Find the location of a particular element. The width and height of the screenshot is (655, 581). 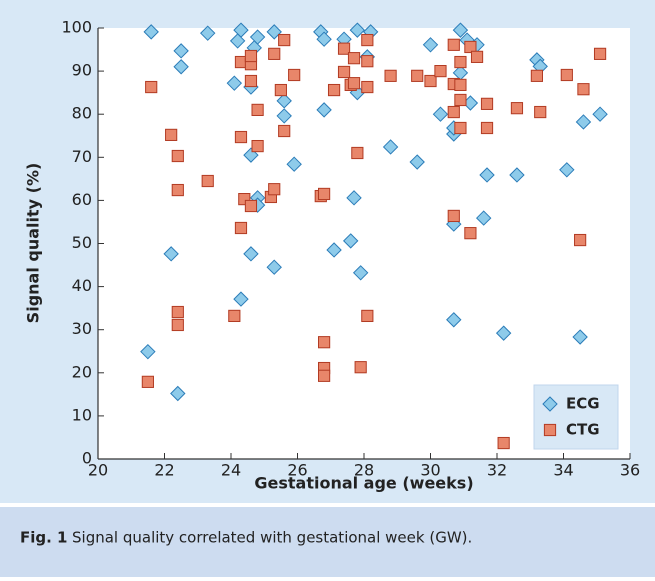

y-axis-label: Signal quality (%) is located at coordinates (33, 243).